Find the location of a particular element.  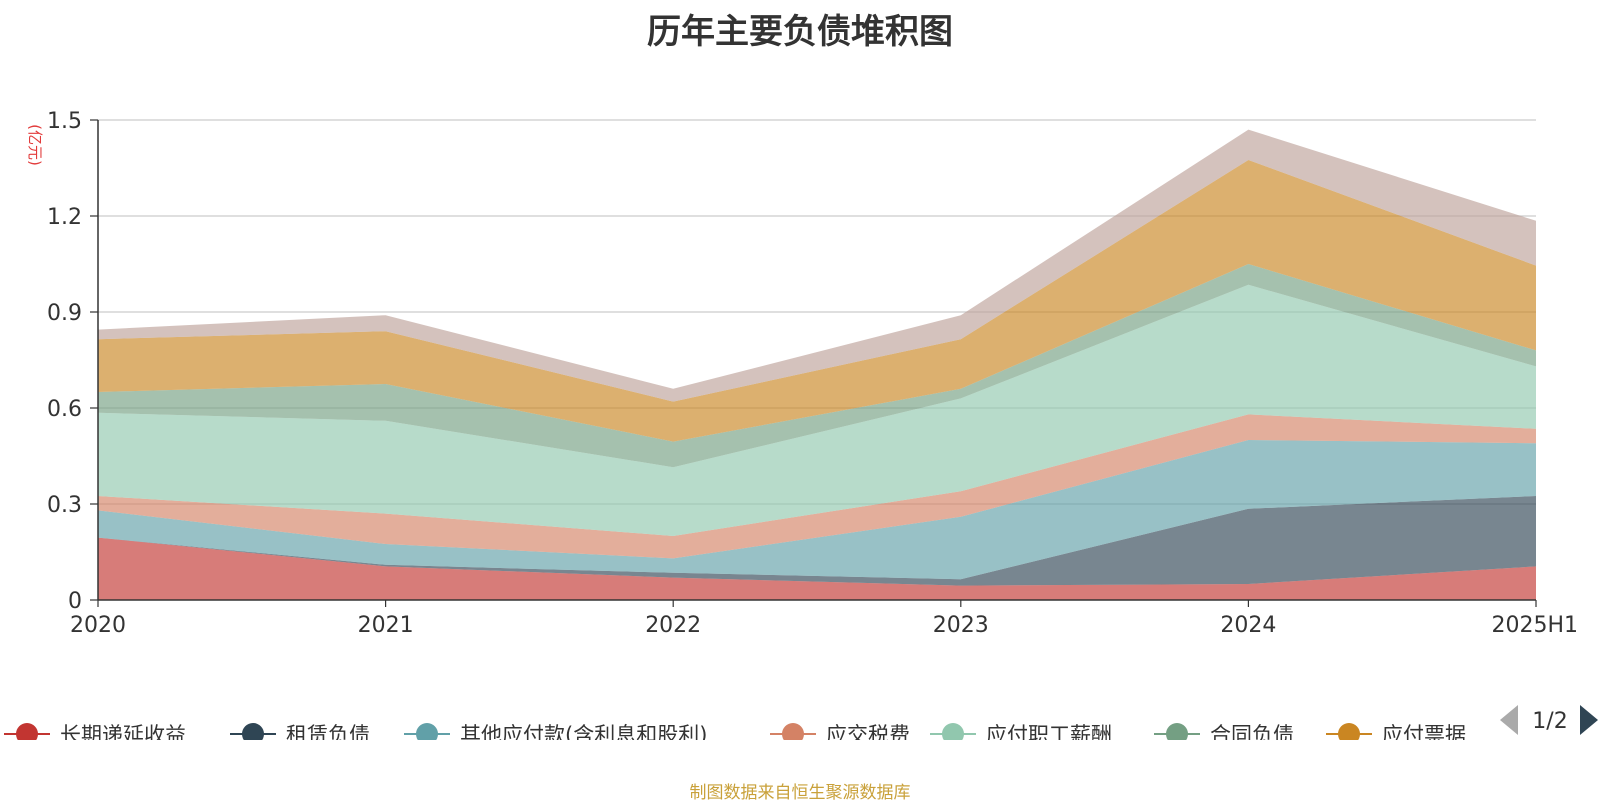

x-tick-label: 2023 is located at coordinates (961, 625).